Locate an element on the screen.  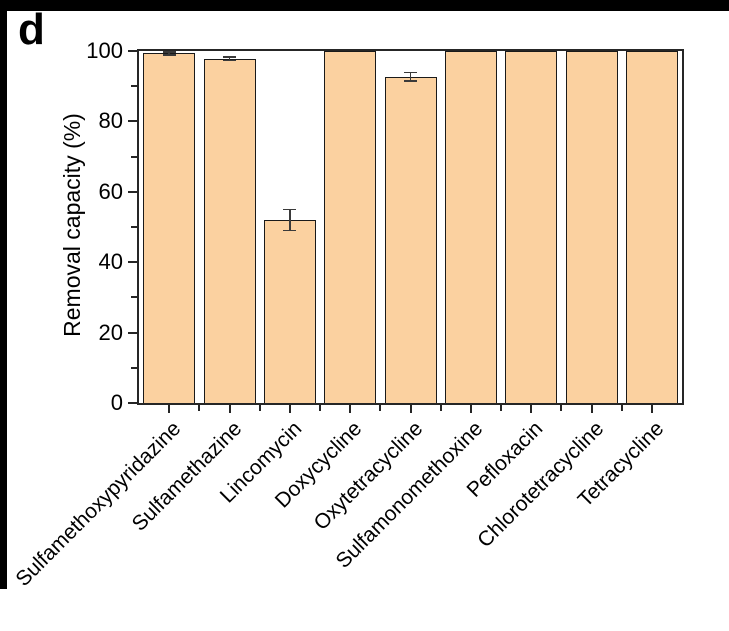
y-axis-label: Removal capacity (%) is located at coordinates (71, 225).